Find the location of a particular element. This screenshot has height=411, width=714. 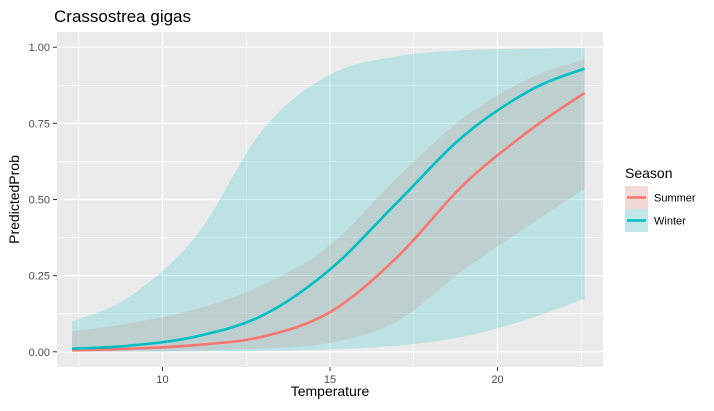

legend-label: Winter is located at coordinates (670, 222).